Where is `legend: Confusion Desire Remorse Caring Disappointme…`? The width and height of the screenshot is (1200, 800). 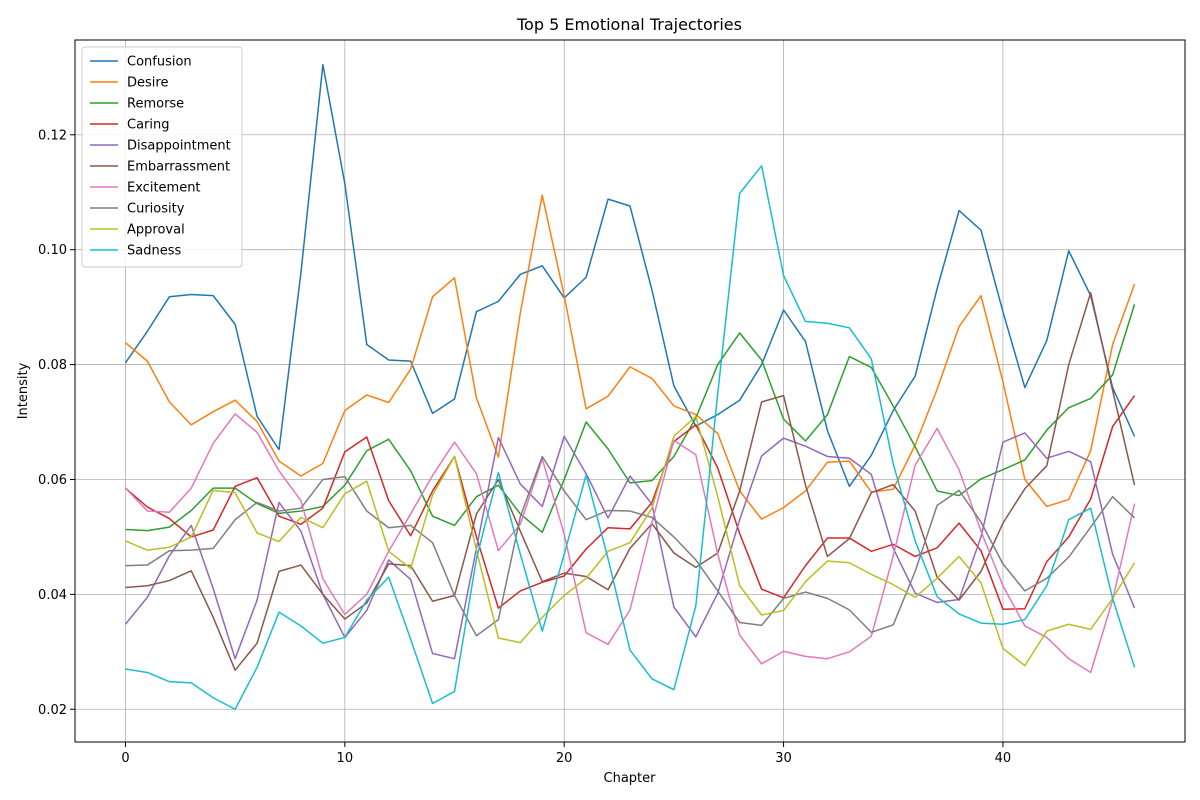
legend: Confusion Desire Remorse Caring Disappointme… is located at coordinates (162, 157).